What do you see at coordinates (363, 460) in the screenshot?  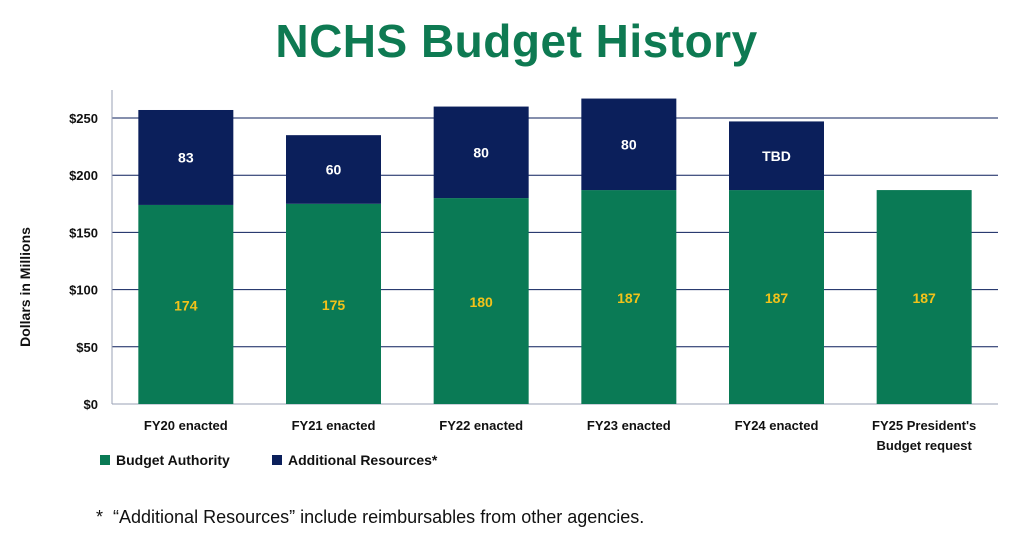 I see `legend-label: Additional Resources*` at bounding box center [363, 460].